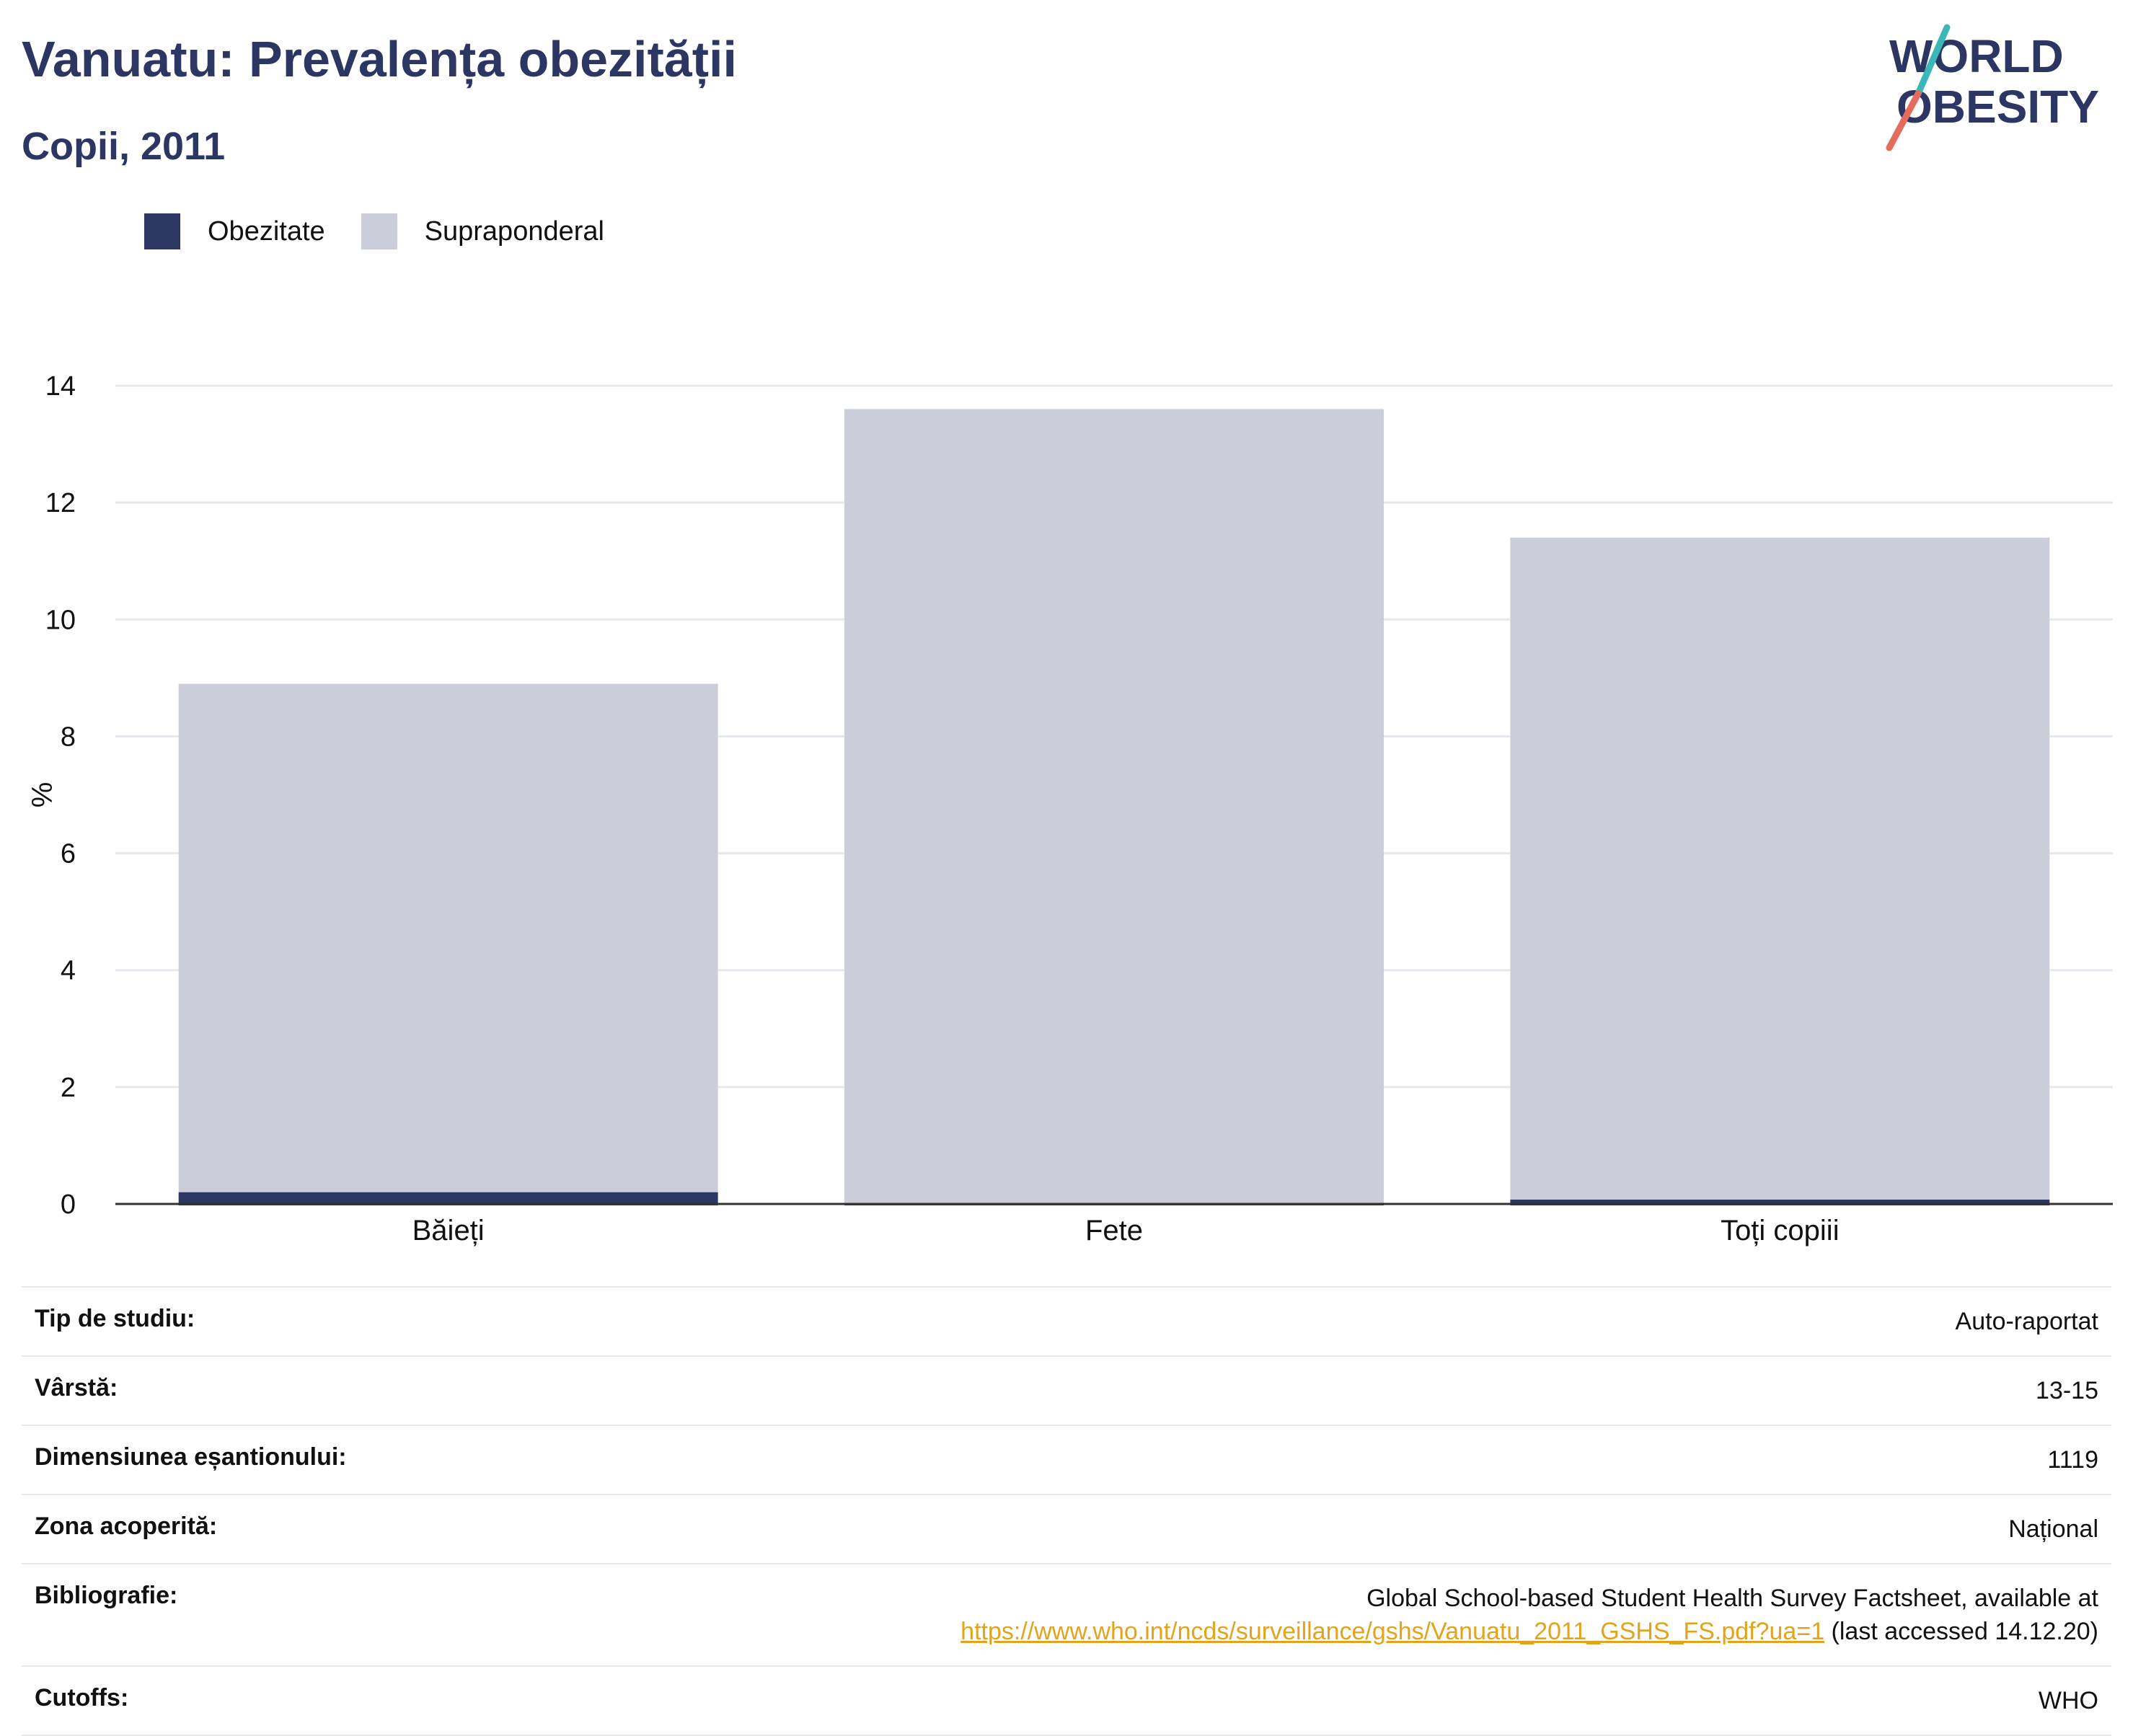 The height and width of the screenshot is (1736, 2133). What do you see at coordinates (61, 620) in the screenshot?
I see `y-tick-label: 10` at bounding box center [61, 620].